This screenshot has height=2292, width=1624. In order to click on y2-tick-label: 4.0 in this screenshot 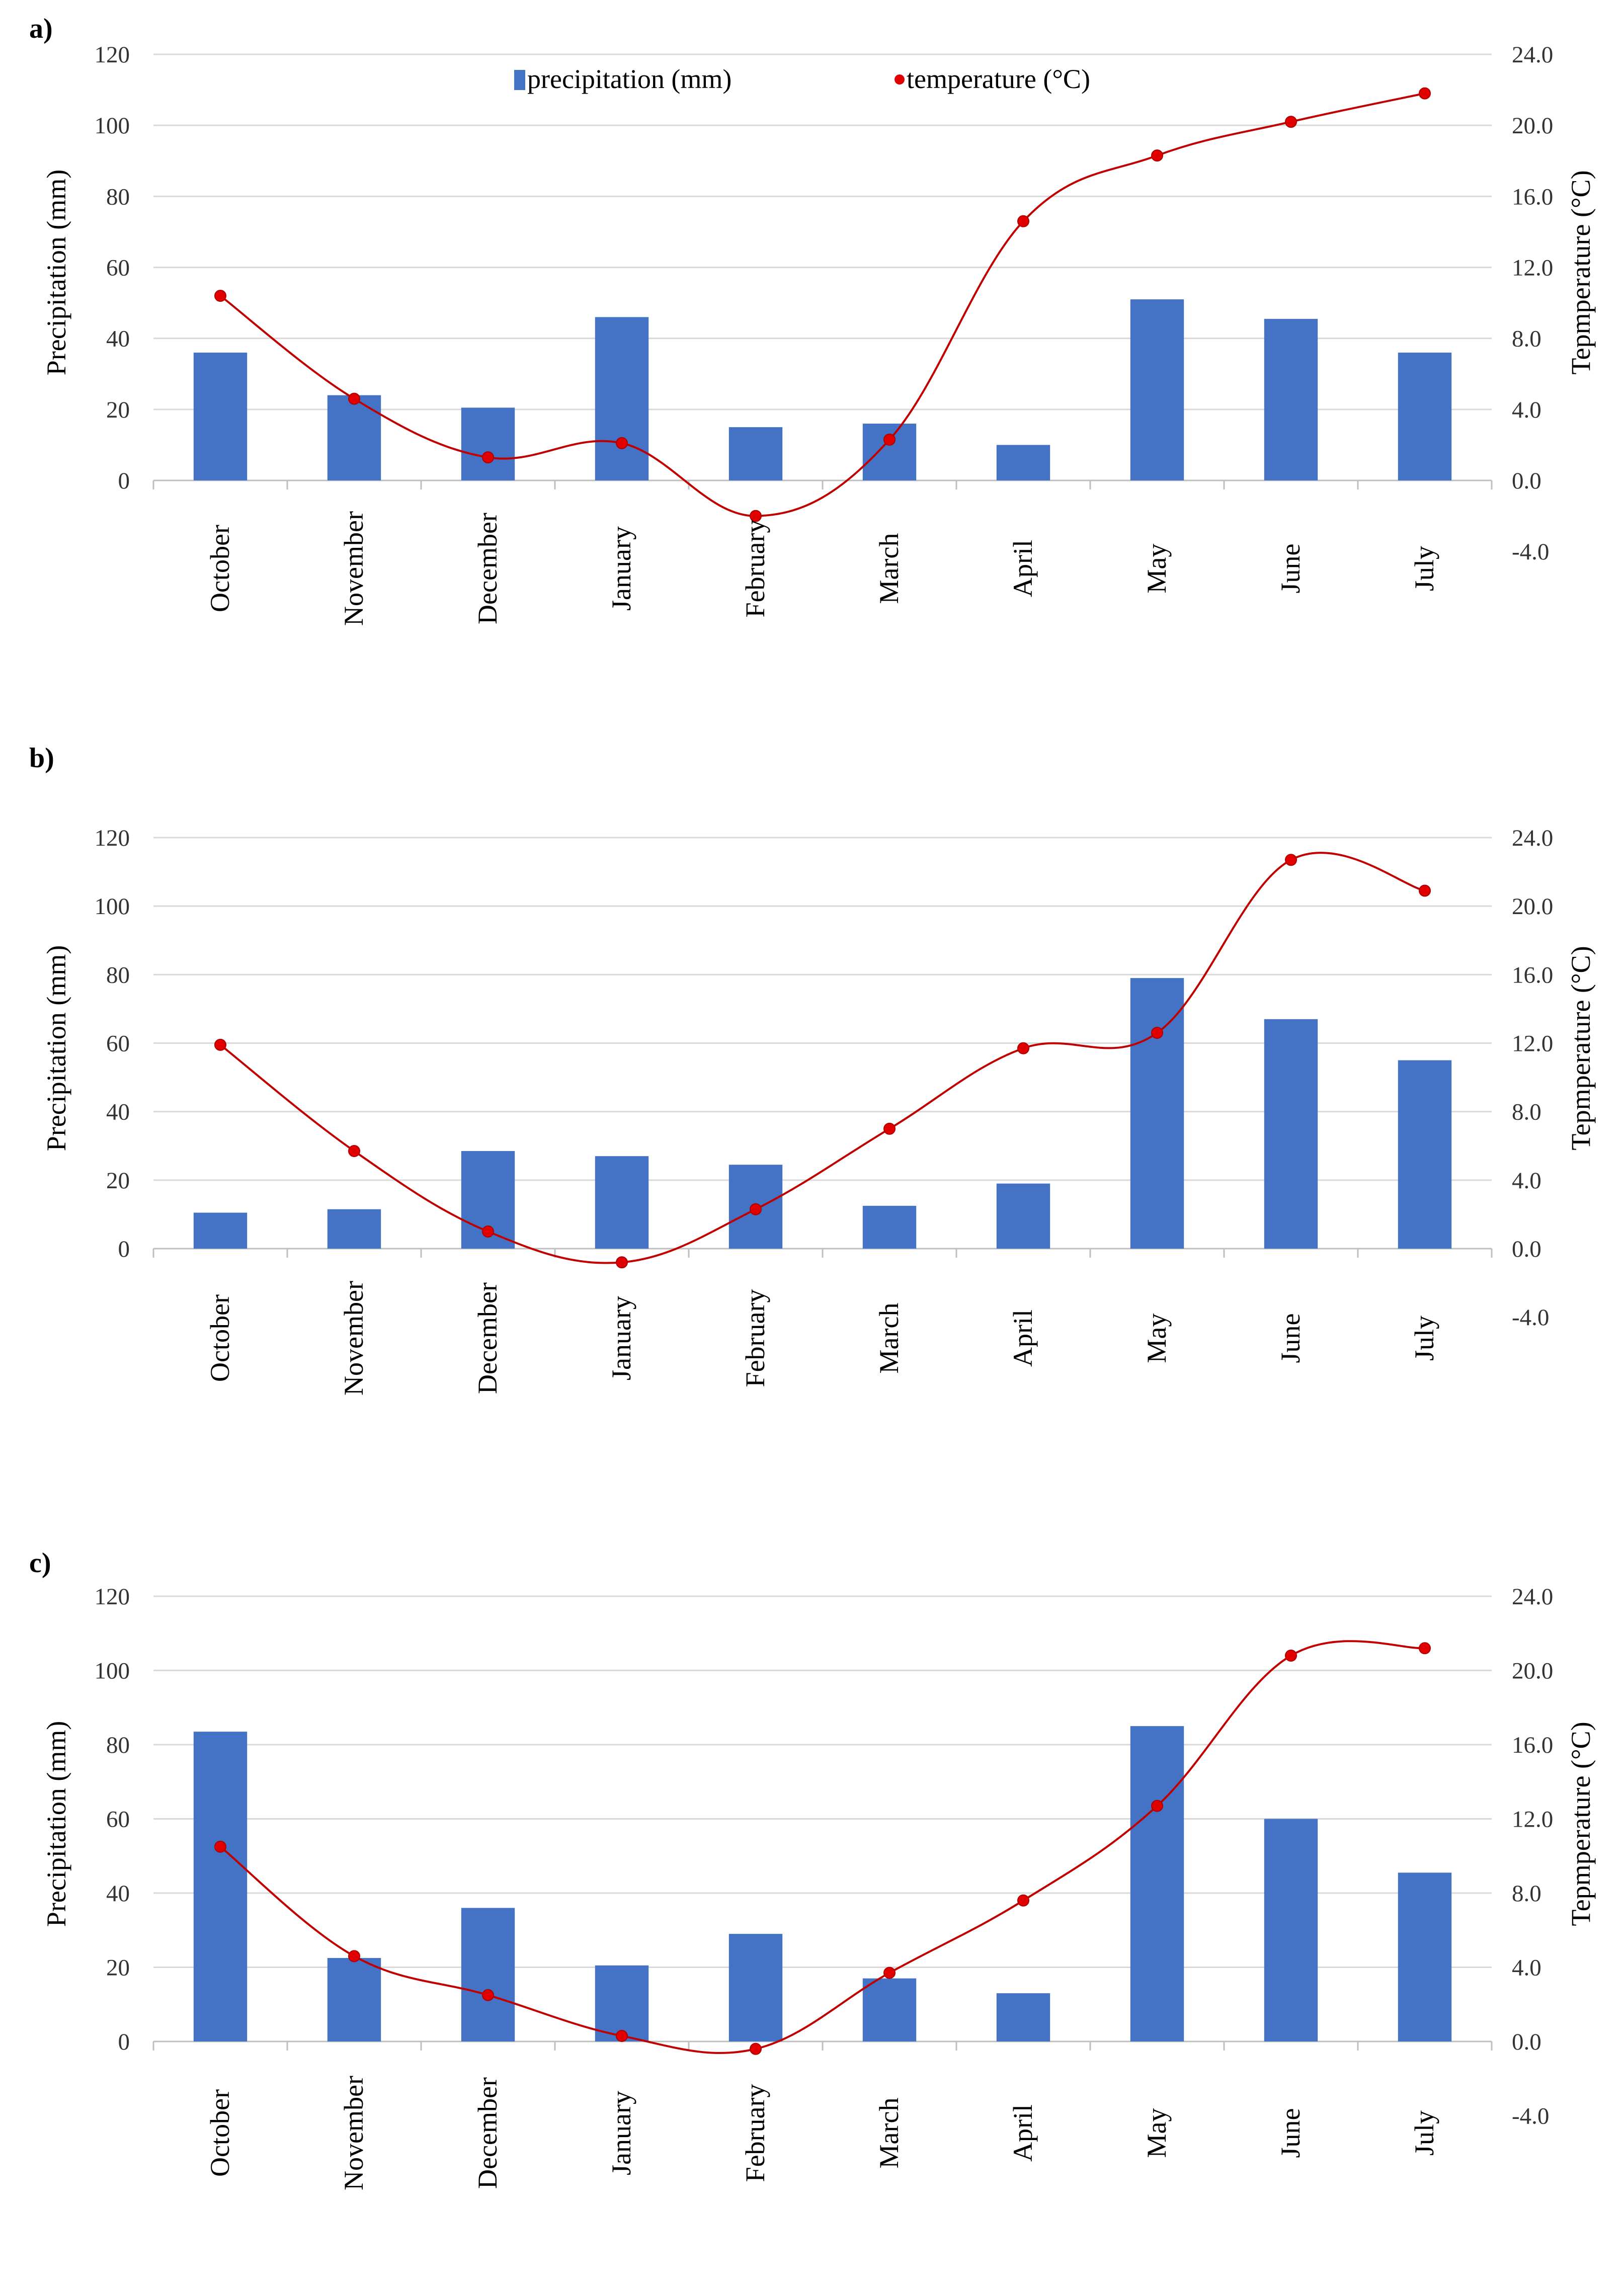, I will do `click(1526, 1968)`.